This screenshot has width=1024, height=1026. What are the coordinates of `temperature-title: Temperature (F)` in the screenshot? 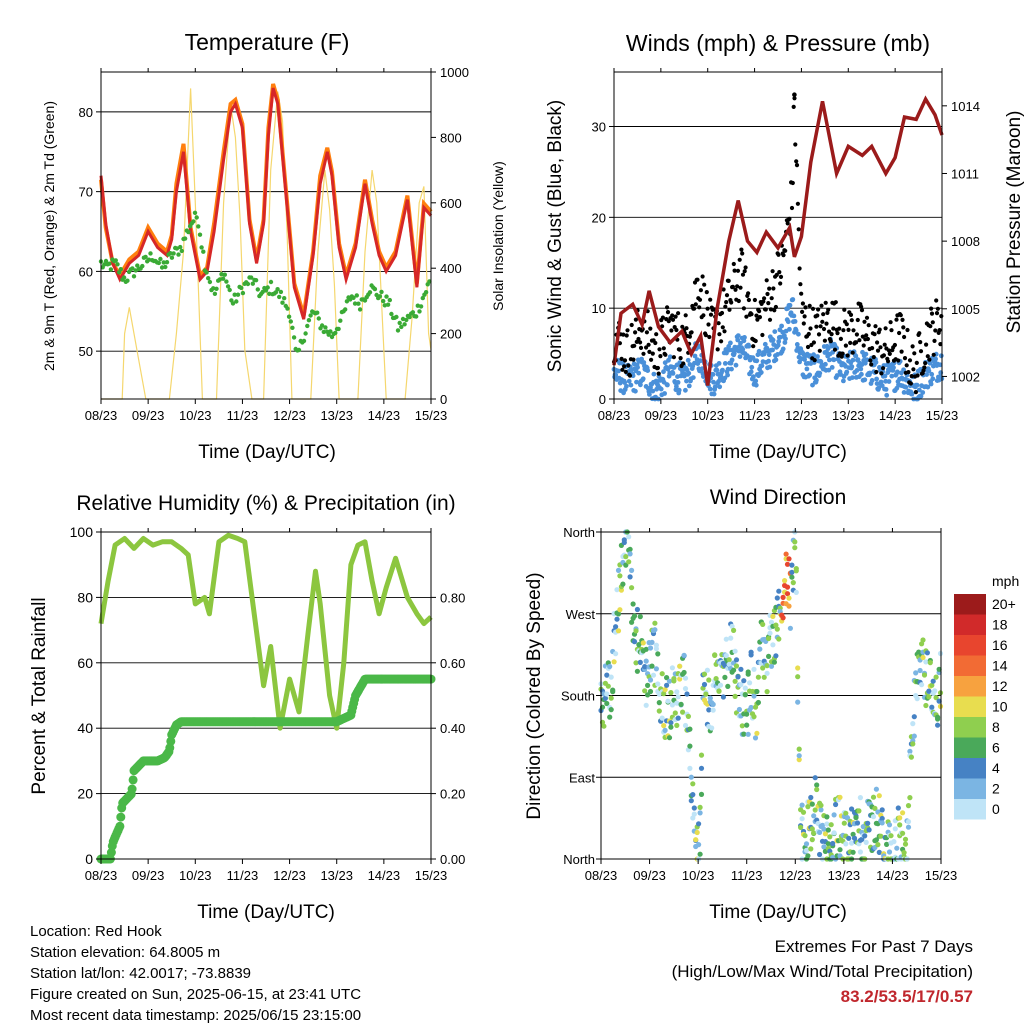 It's located at (267, 42).